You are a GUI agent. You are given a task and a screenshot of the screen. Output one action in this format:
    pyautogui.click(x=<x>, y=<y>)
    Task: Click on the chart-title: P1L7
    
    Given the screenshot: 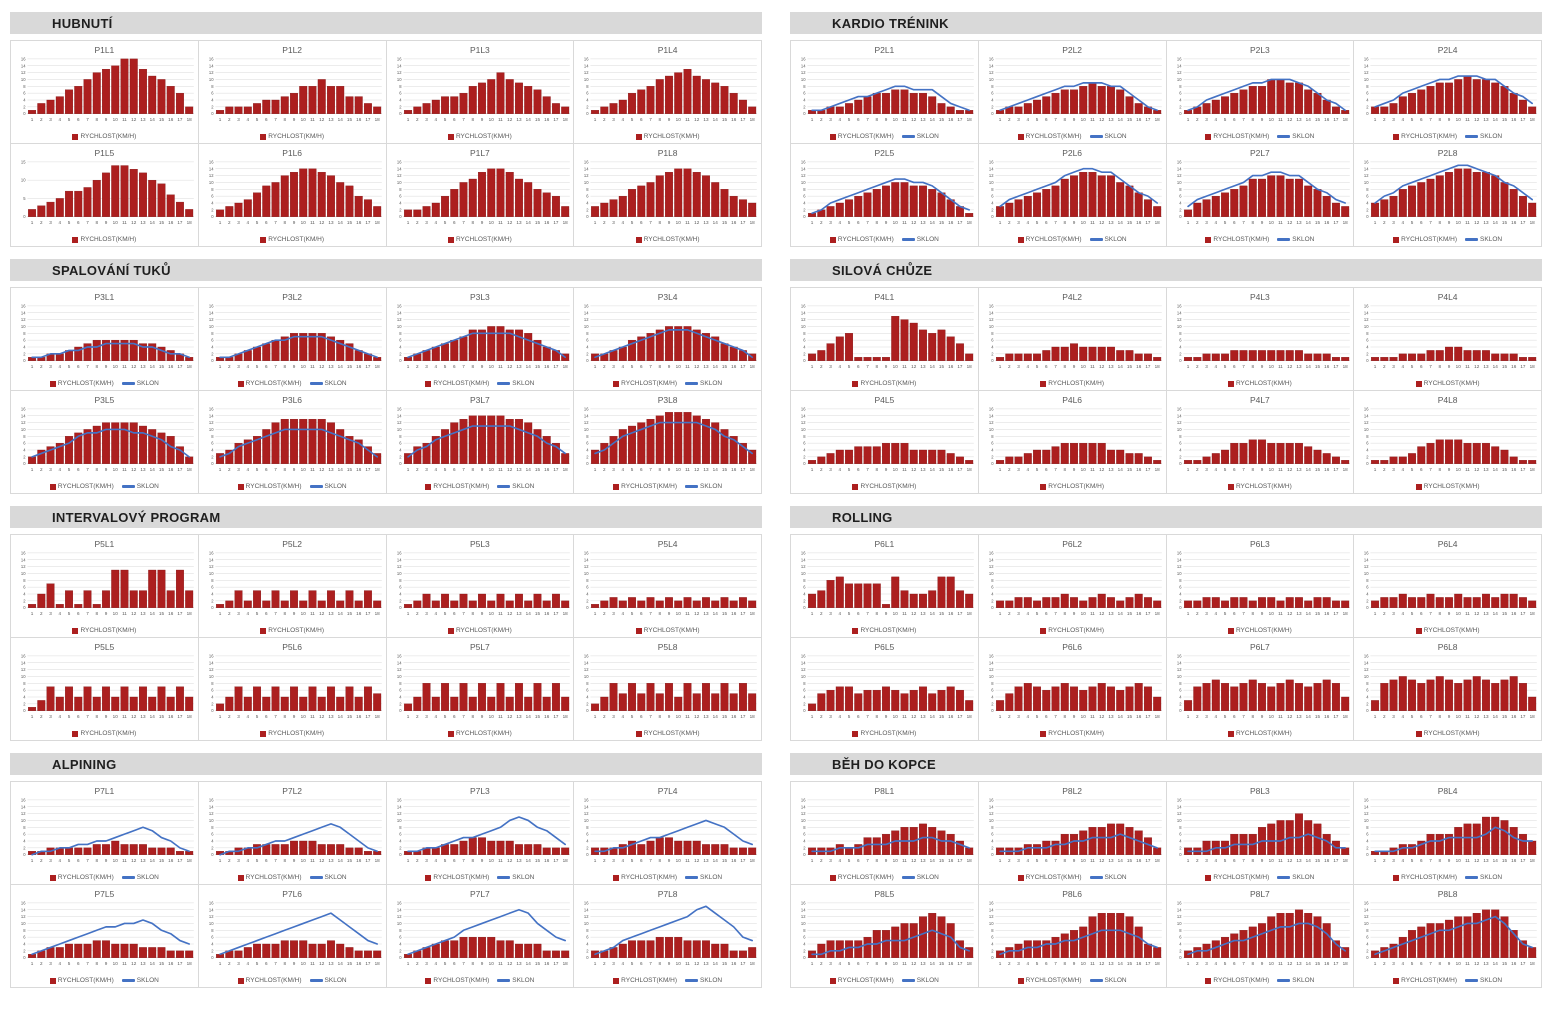 What is the action you would take?
    pyautogui.click(x=479, y=153)
    